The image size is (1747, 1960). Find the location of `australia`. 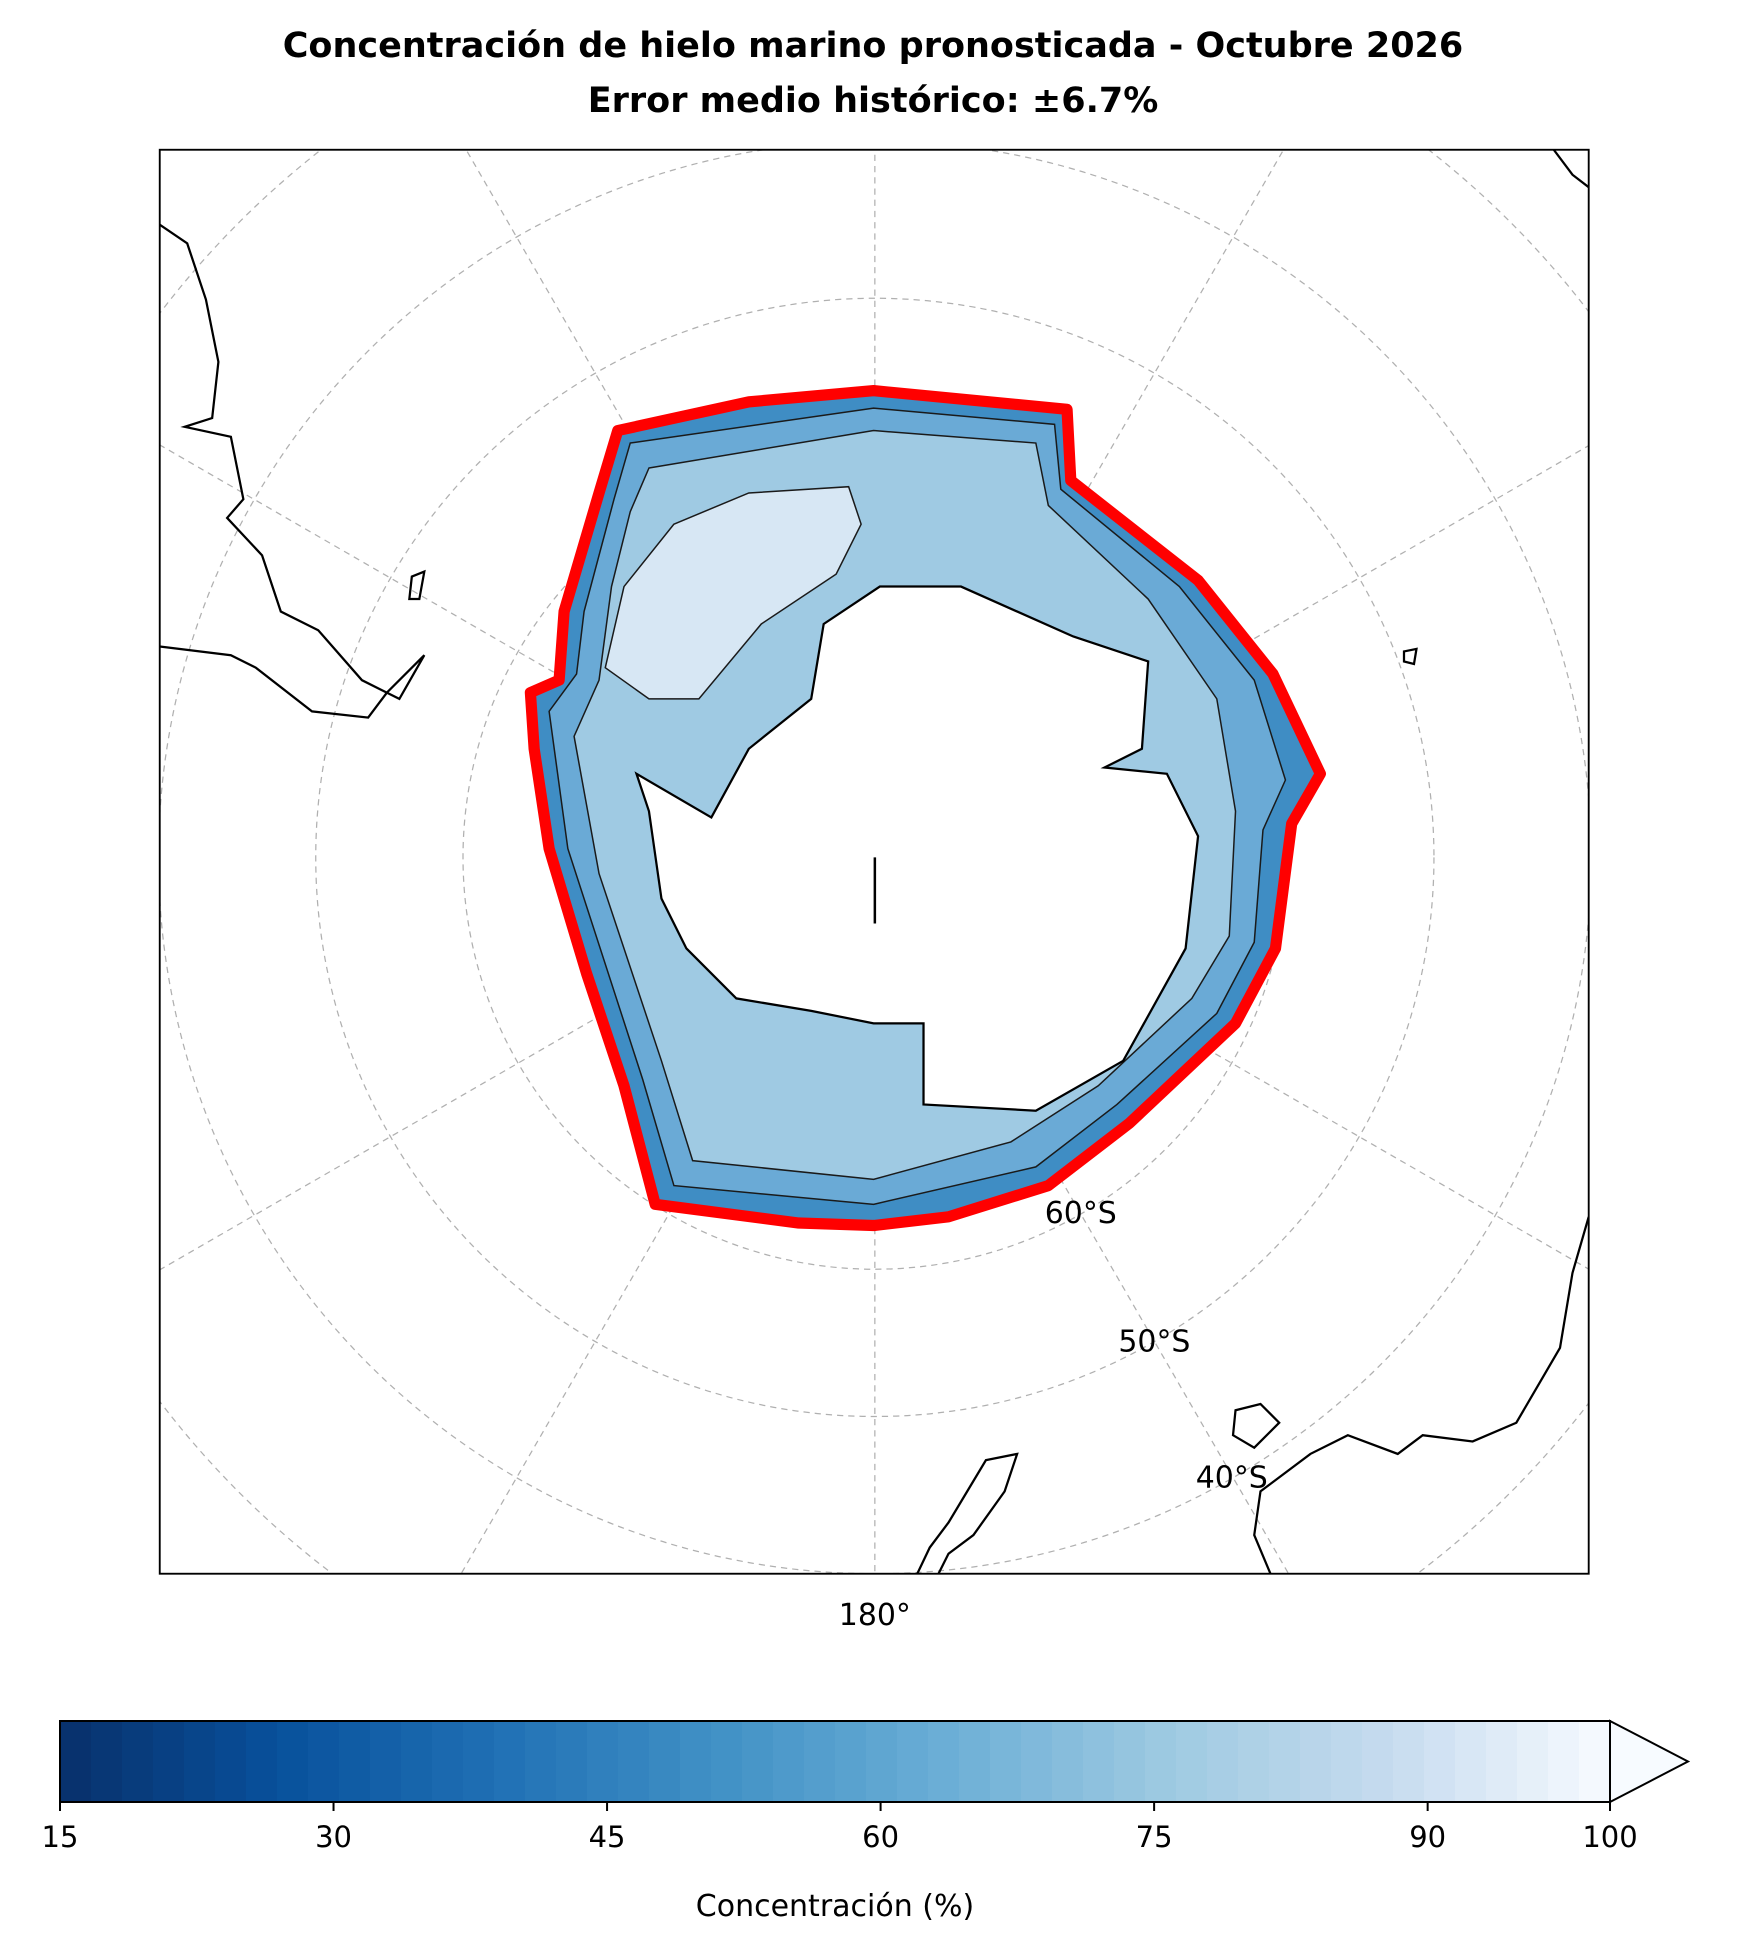

australia is located at coordinates (1421, 1395).